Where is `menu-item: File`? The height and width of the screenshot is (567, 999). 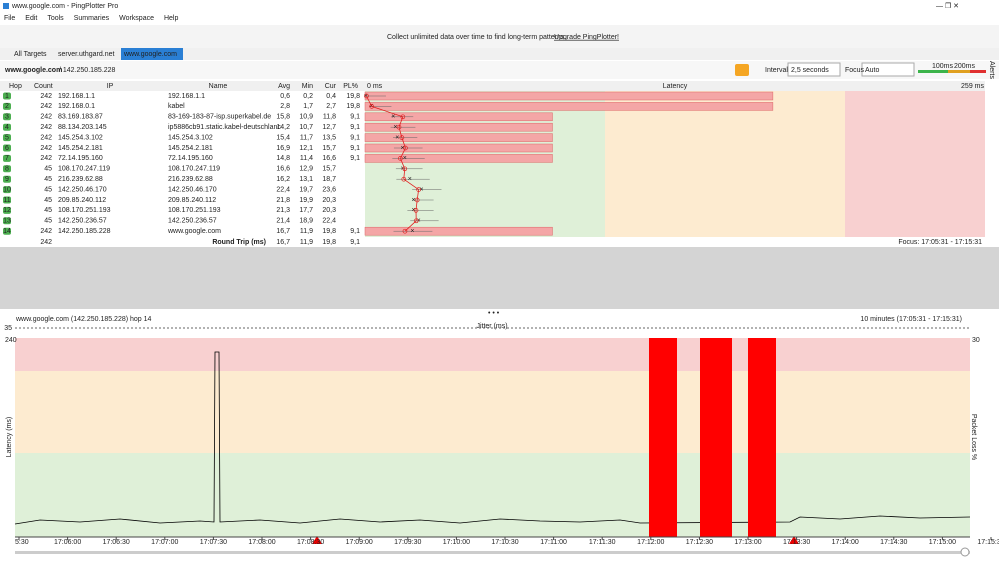
menu-item: File is located at coordinates (9, 18).